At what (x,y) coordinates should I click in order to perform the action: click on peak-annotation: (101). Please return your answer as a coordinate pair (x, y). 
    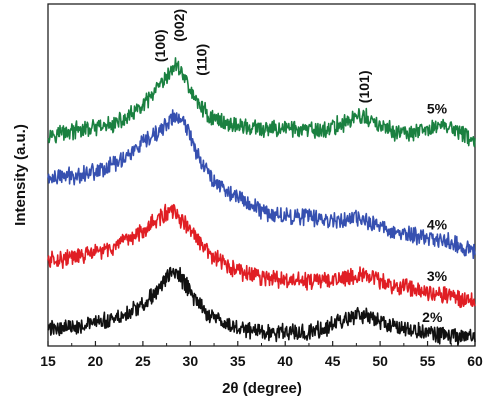
    Looking at the image, I should click on (364, 87).